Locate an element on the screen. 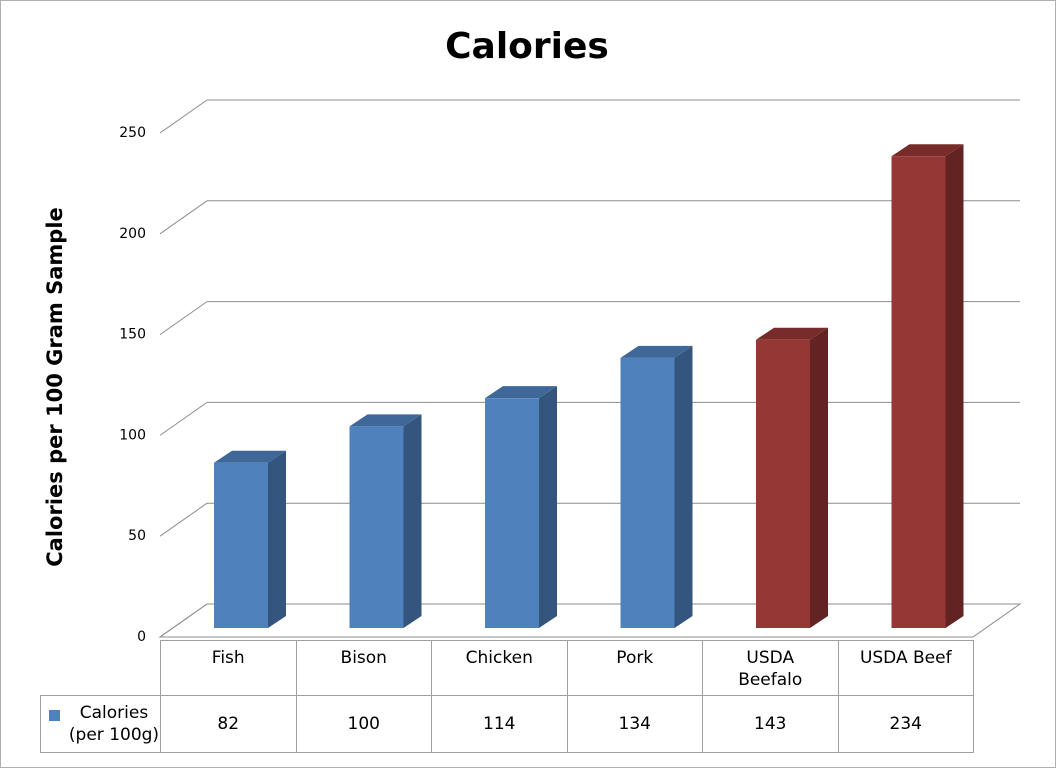 The height and width of the screenshot is (768, 1056). value-cell: 234 is located at coordinates (905, 724).